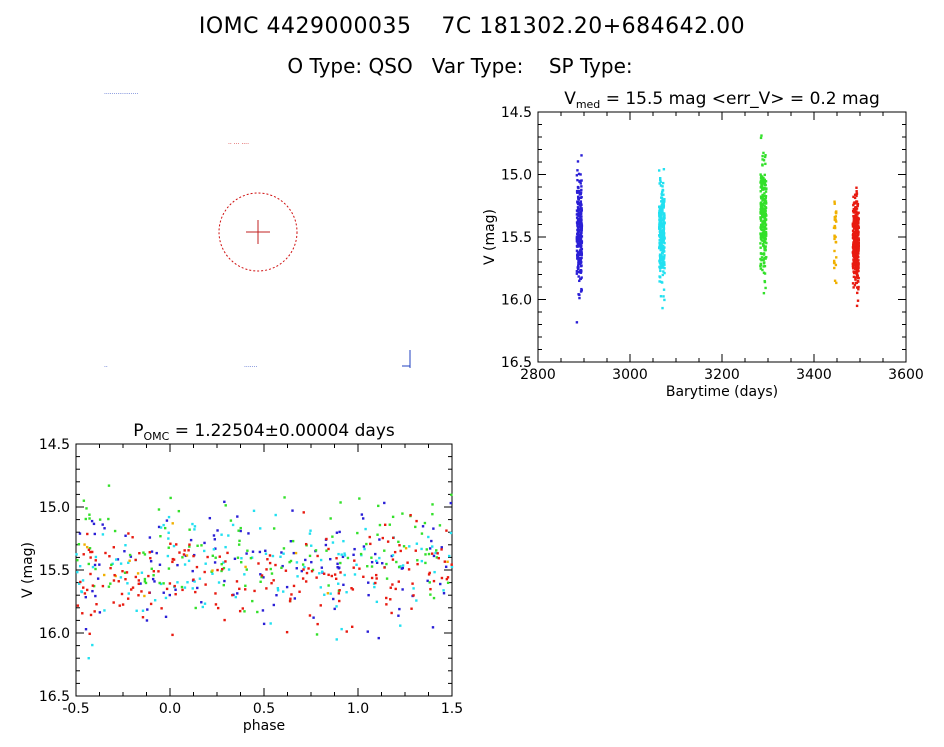  I want to click on plot-title-main: P, so click(138, 431).